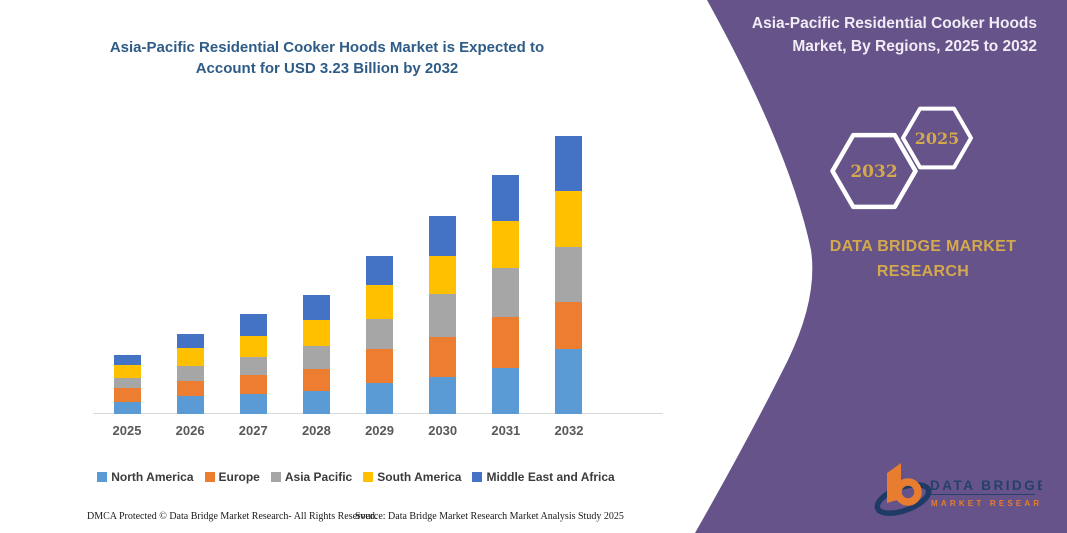 Image resolution: width=1067 pixels, height=533 pixels. Describe the element at coordinates (316, 307) in the screenshot. I see `bar-segment-2028-middle-east-and-africa` at that location.